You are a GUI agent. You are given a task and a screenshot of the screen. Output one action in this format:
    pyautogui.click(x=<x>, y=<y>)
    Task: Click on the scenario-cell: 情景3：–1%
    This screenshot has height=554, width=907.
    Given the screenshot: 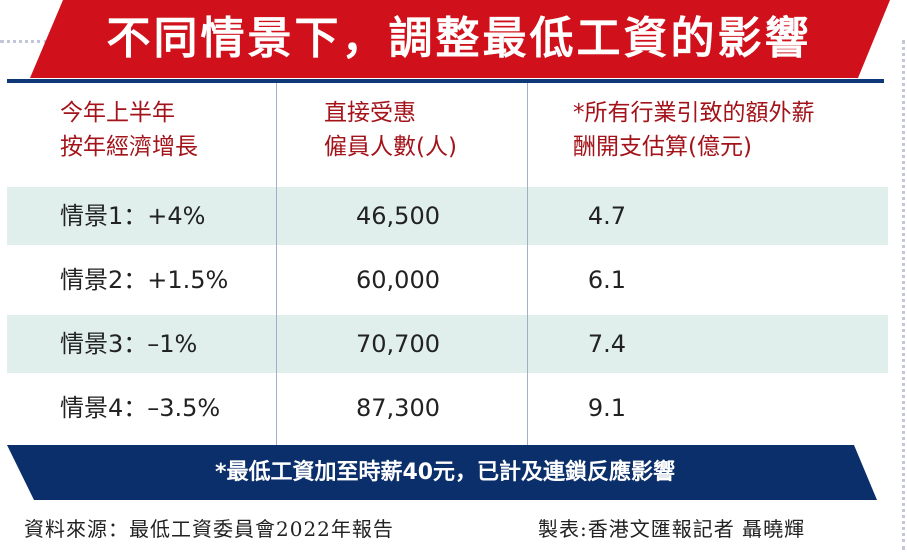 What is the action you would take?
    pyautogui.click(x=129, y=344)
    